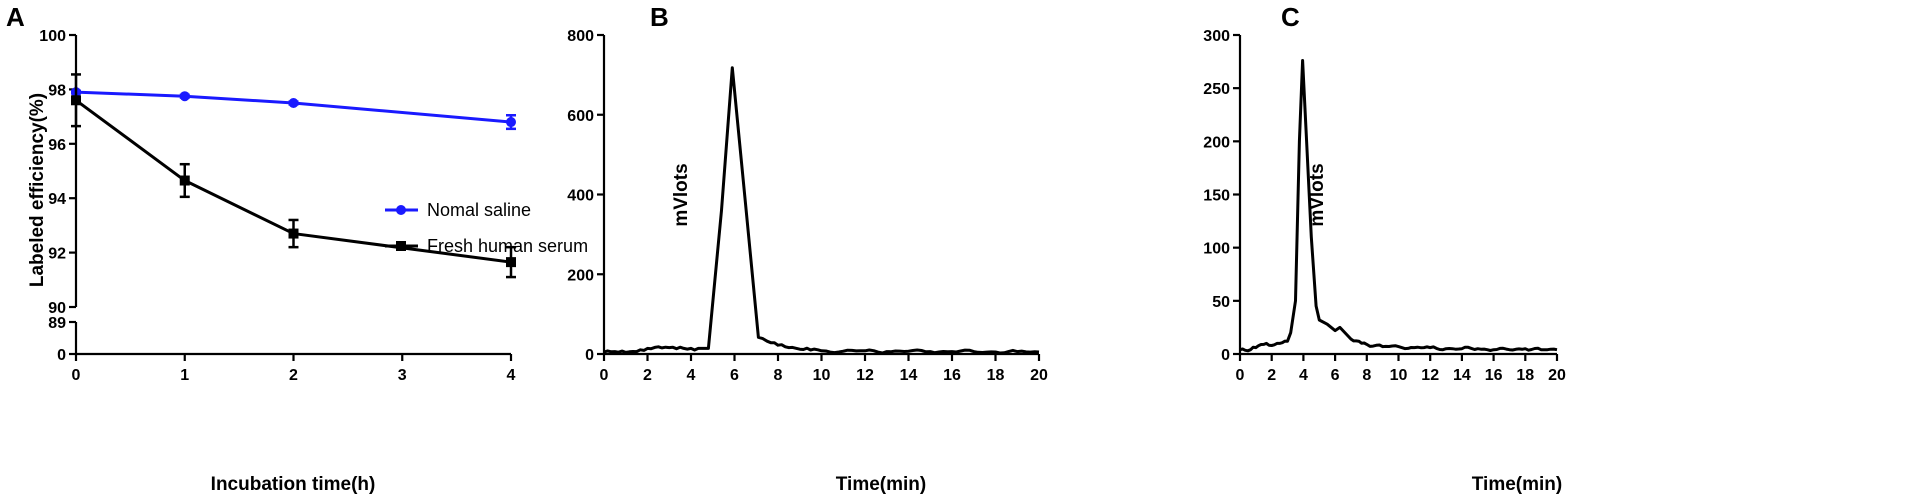 This screenshot has height=501, width=1914. I want to click on panel-c-y-tick-label: 0, so click(1225, 355).